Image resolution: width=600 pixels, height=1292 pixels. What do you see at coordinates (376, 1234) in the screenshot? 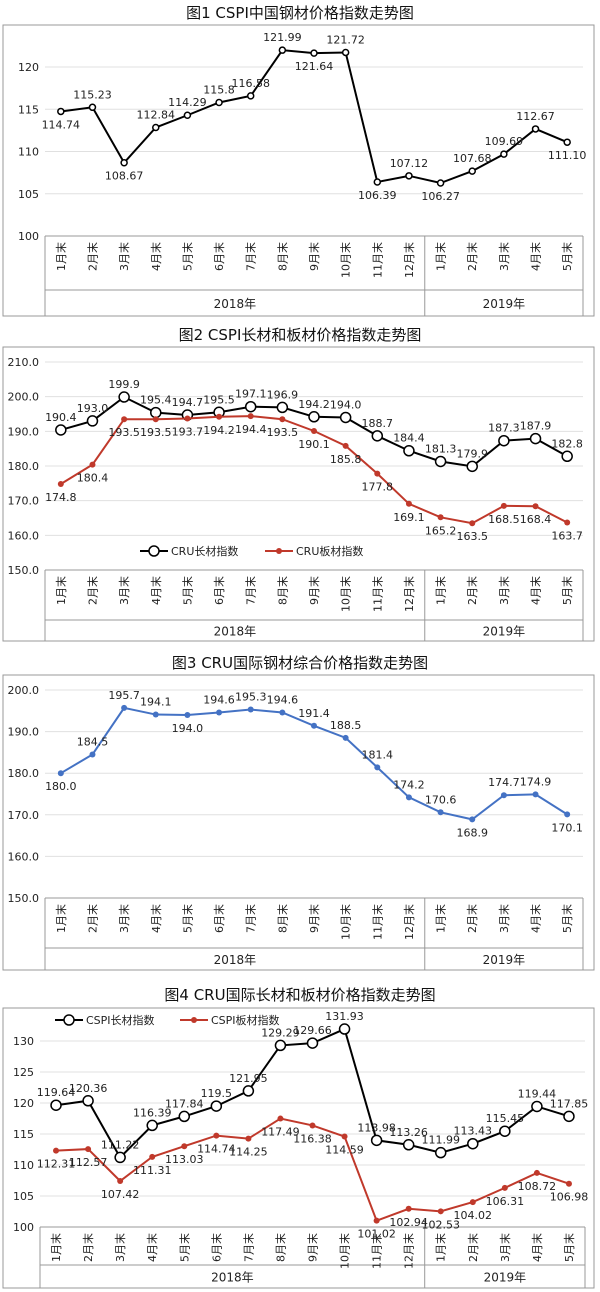
I see `data-label: 101.02` at bounding box center [376, 1234].